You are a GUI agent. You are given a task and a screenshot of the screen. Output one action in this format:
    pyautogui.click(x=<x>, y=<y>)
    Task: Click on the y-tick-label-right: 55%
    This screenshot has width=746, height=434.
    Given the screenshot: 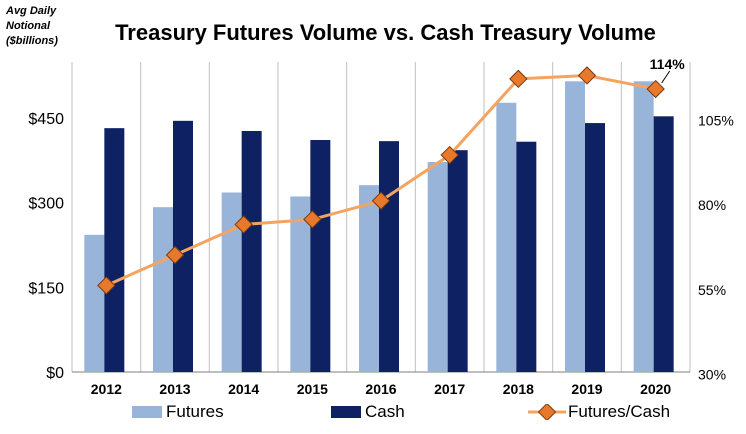 What is the action you would take?
    pyautogui.click(x=712, y=290)
    